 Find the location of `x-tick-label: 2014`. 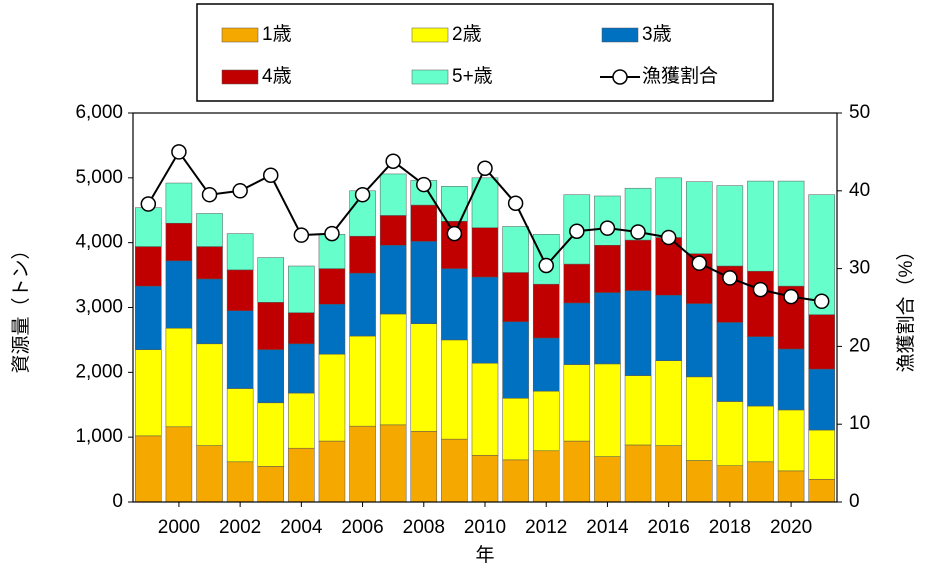

x-tick-label: 2014 is located at coordinates (607, 527).